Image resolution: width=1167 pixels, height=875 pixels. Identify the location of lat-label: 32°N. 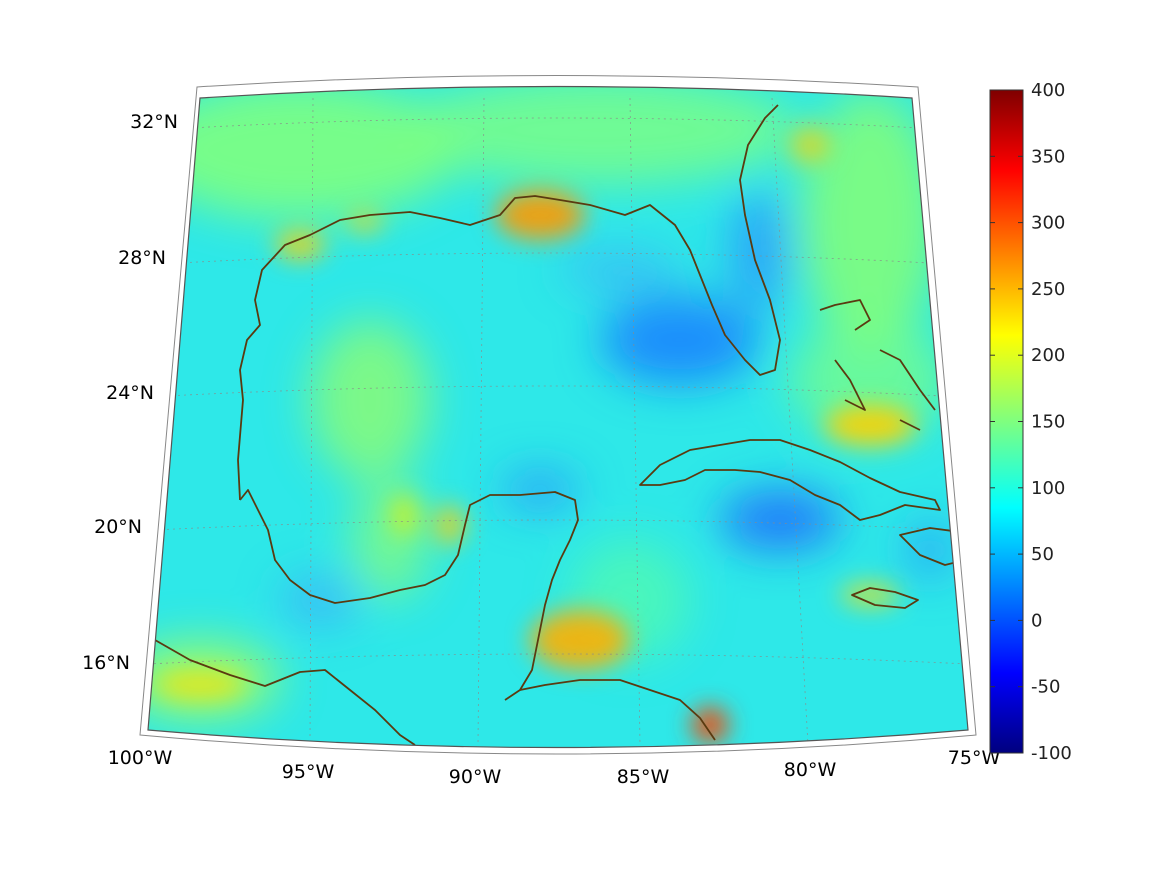
(154, 122).